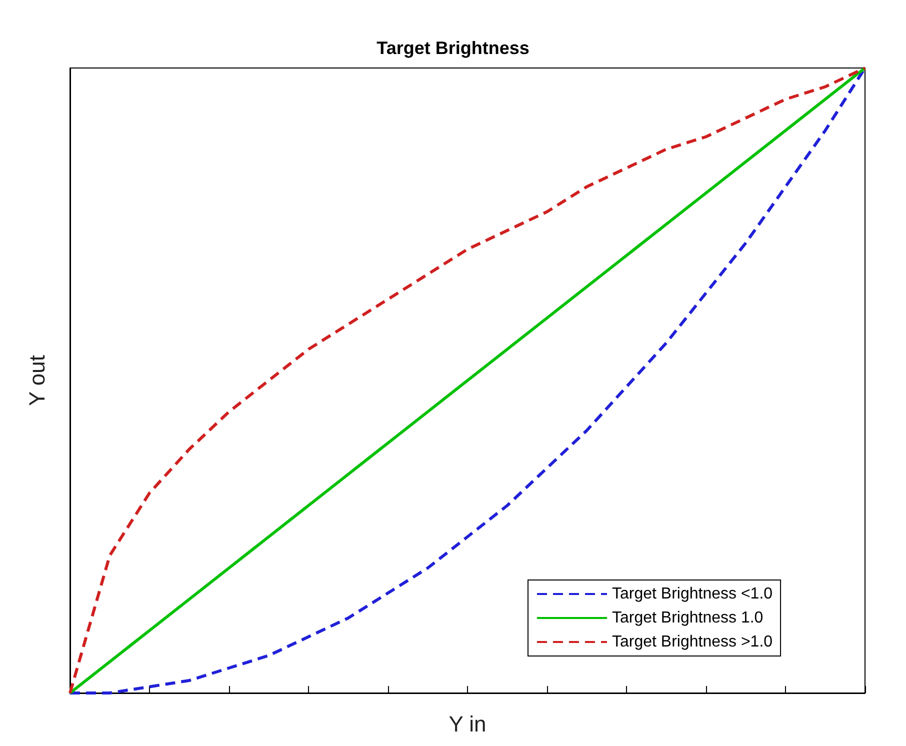 The height and width of the screenshot is (746, 906). I want to click on legend-label: Target Brightness >1.0, so click(692, 642).